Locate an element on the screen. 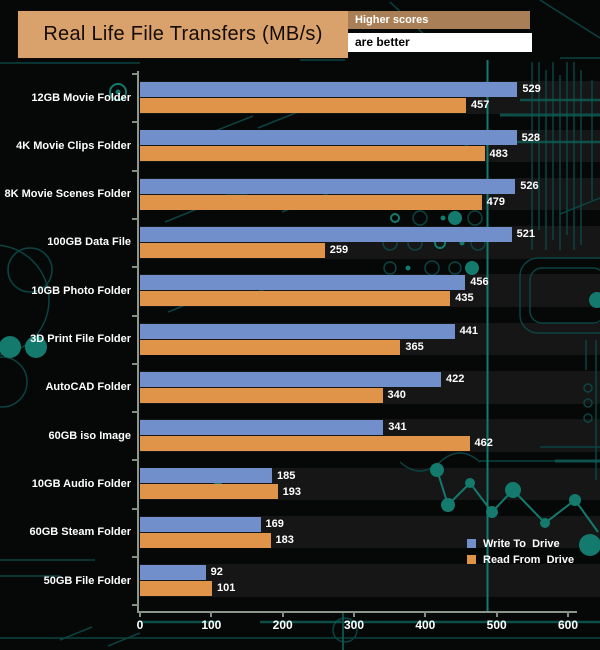 This screenshot has width=600, height=650. bar-row: 422 is located at coordinates (370, 379).